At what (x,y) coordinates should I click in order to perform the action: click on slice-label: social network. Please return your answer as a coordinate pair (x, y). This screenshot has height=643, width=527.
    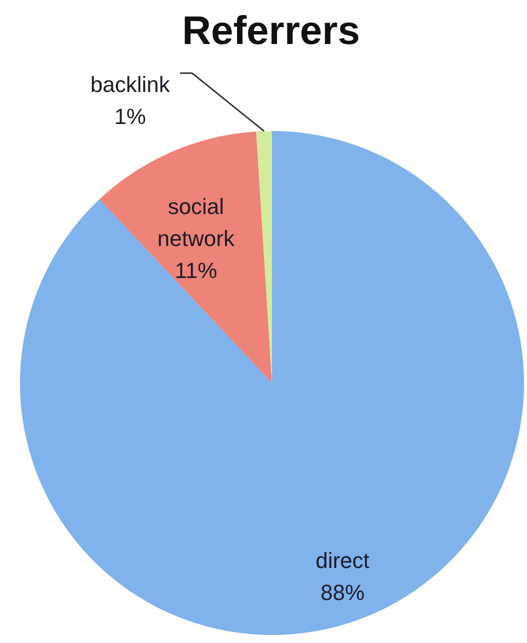
    Looking at the image, I should click on (196, 223).